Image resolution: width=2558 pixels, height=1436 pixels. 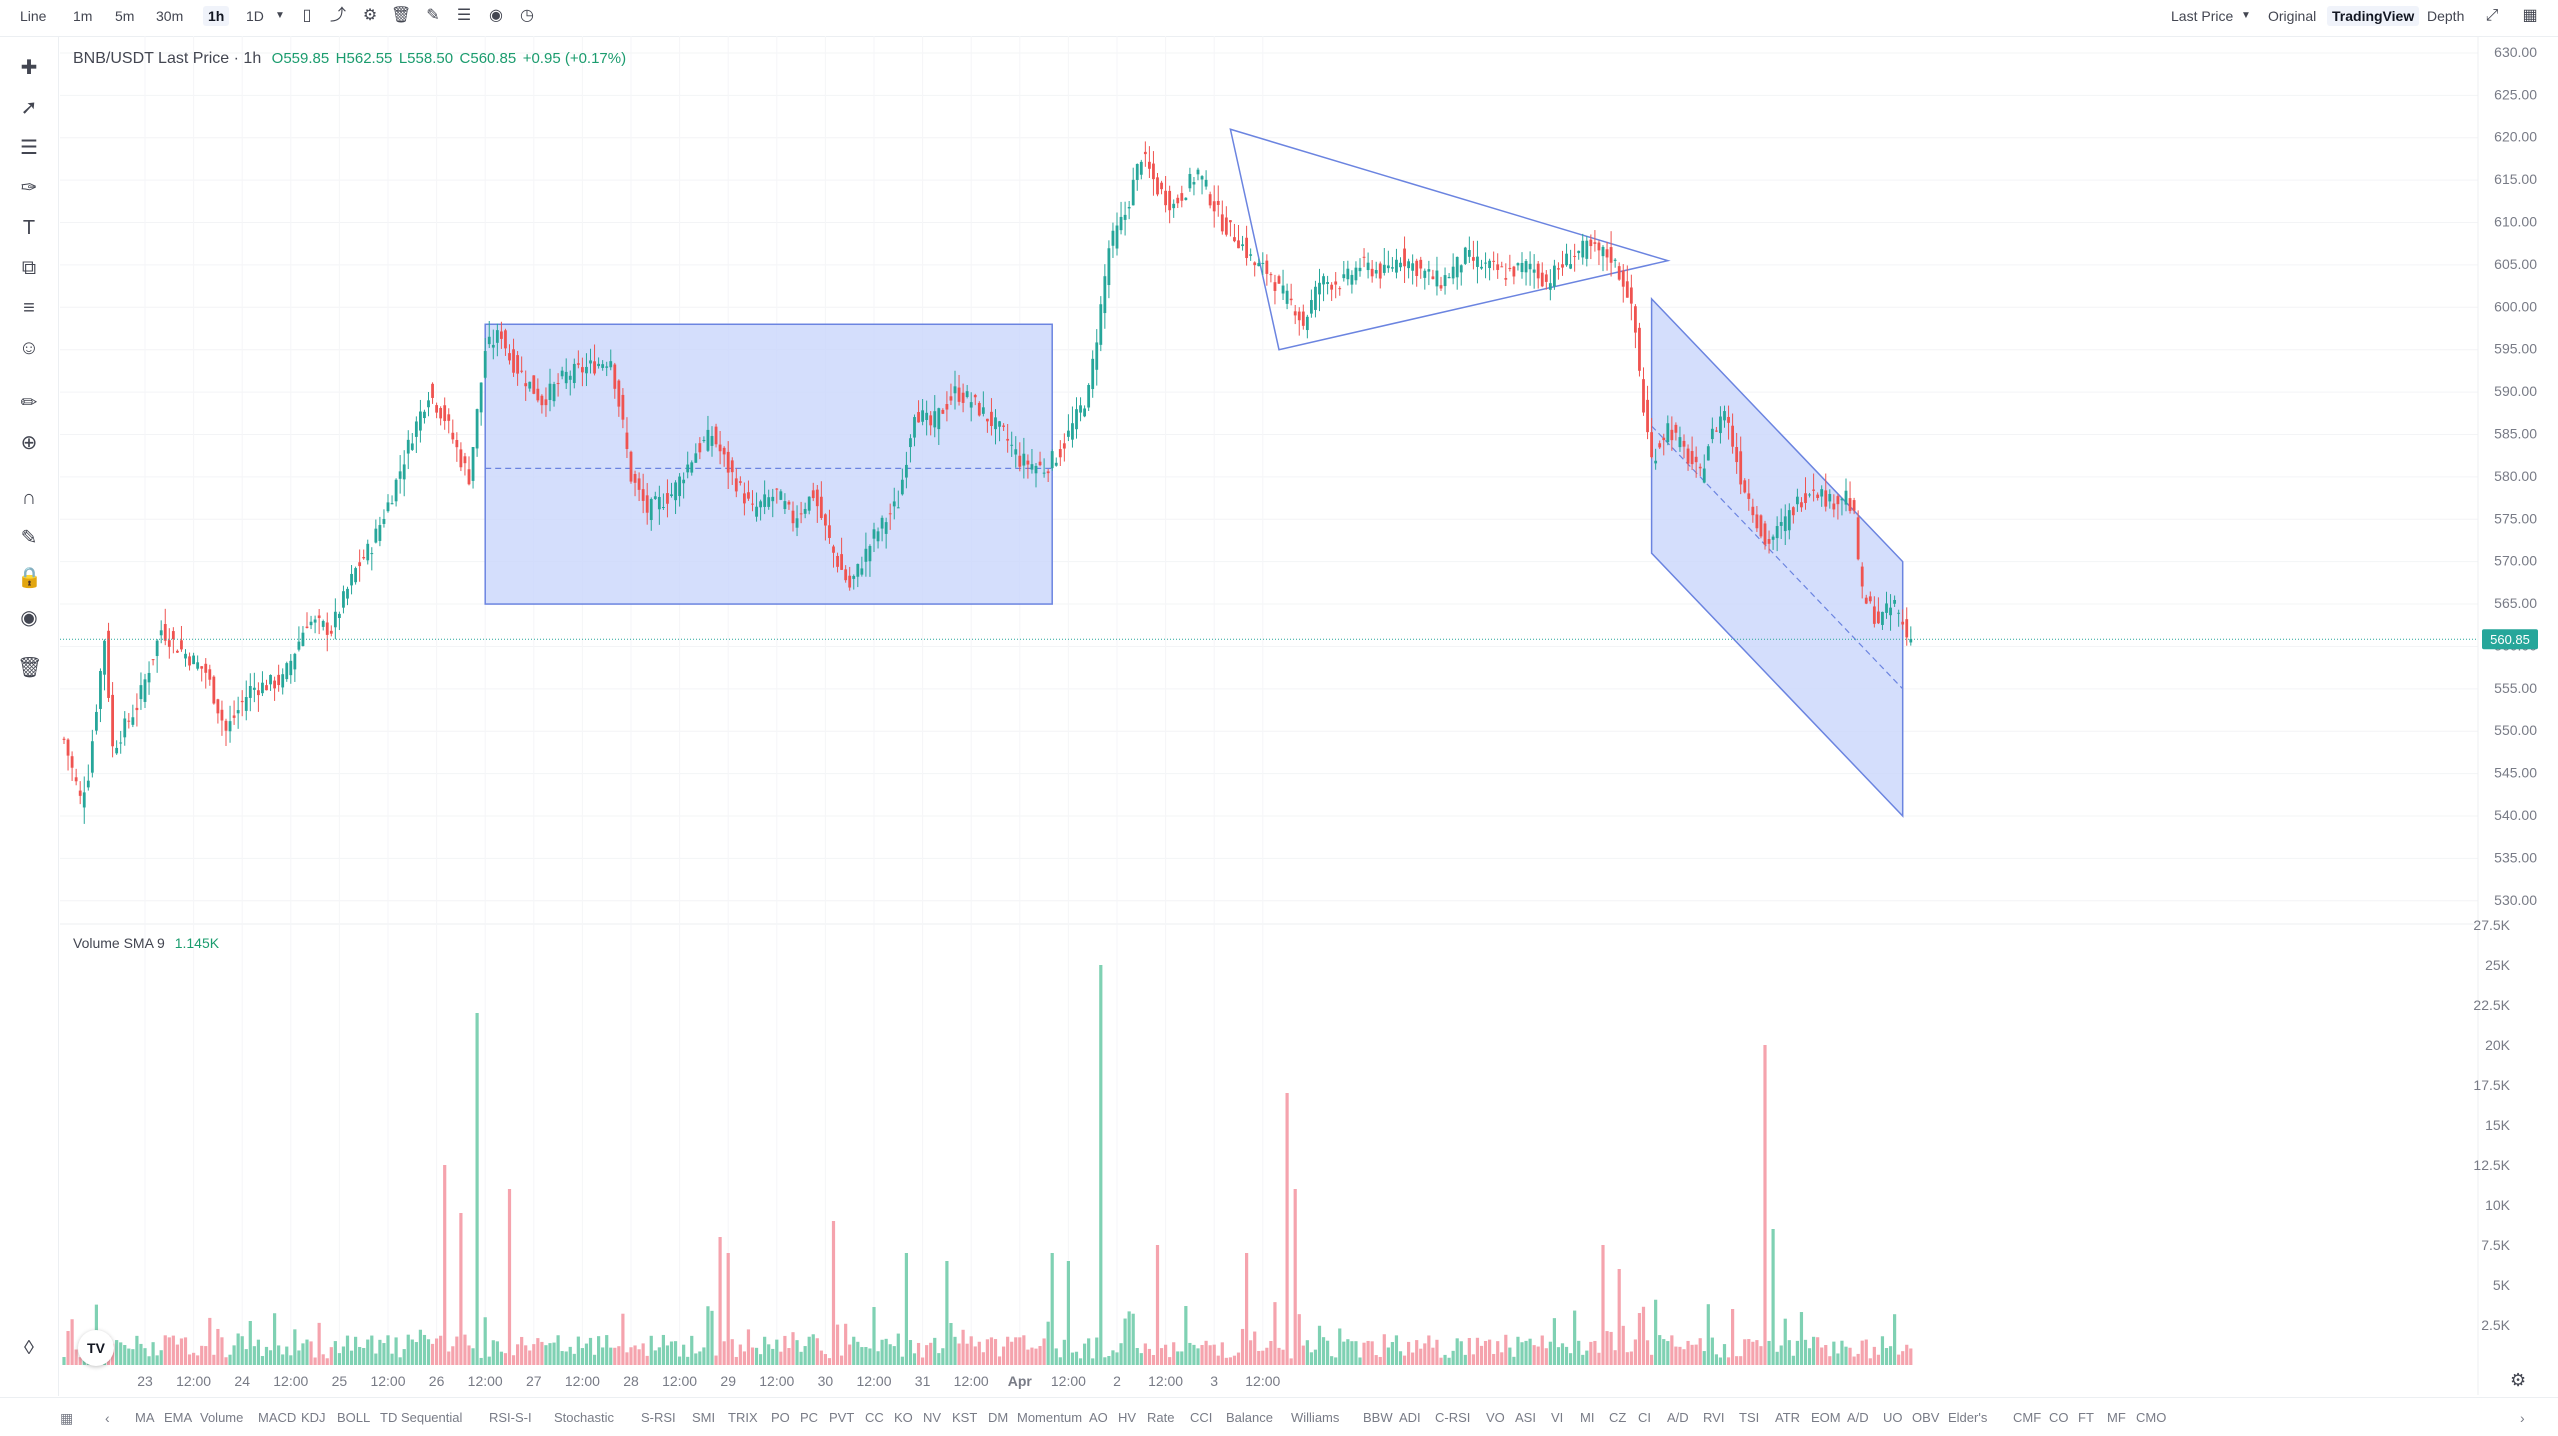 What do you see at coordinates (107, 1418) in the screenshot?
I see `chevron-left-icon: ‹` at bounding box center [107, 1418].